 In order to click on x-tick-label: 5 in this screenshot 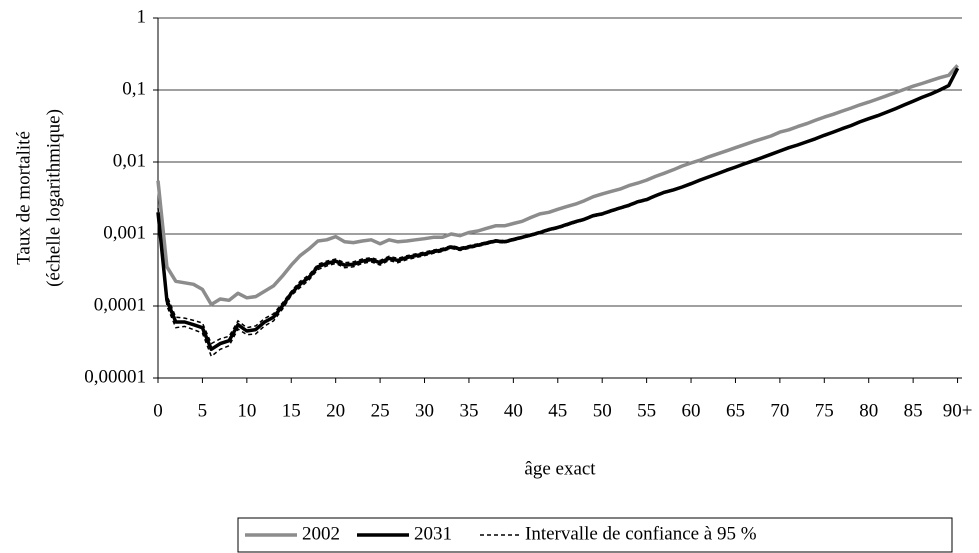, I will do `click(203, 410)`.